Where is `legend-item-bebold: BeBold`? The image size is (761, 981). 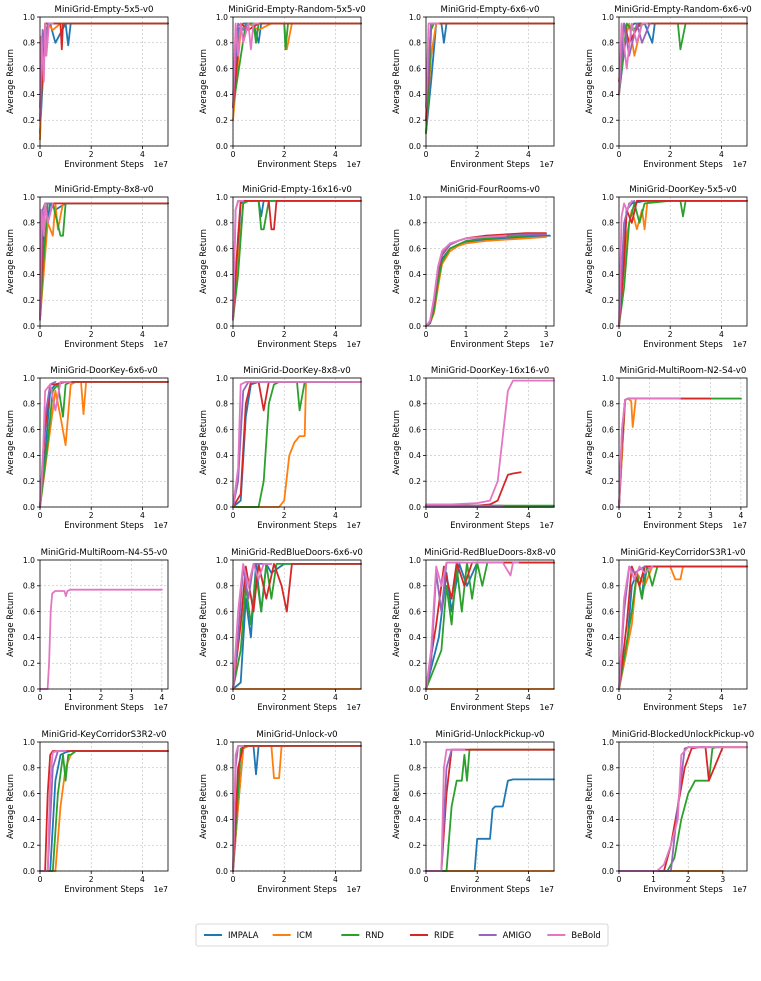 legend-item-bebold: BeBold is located at coordinates (574, 935).